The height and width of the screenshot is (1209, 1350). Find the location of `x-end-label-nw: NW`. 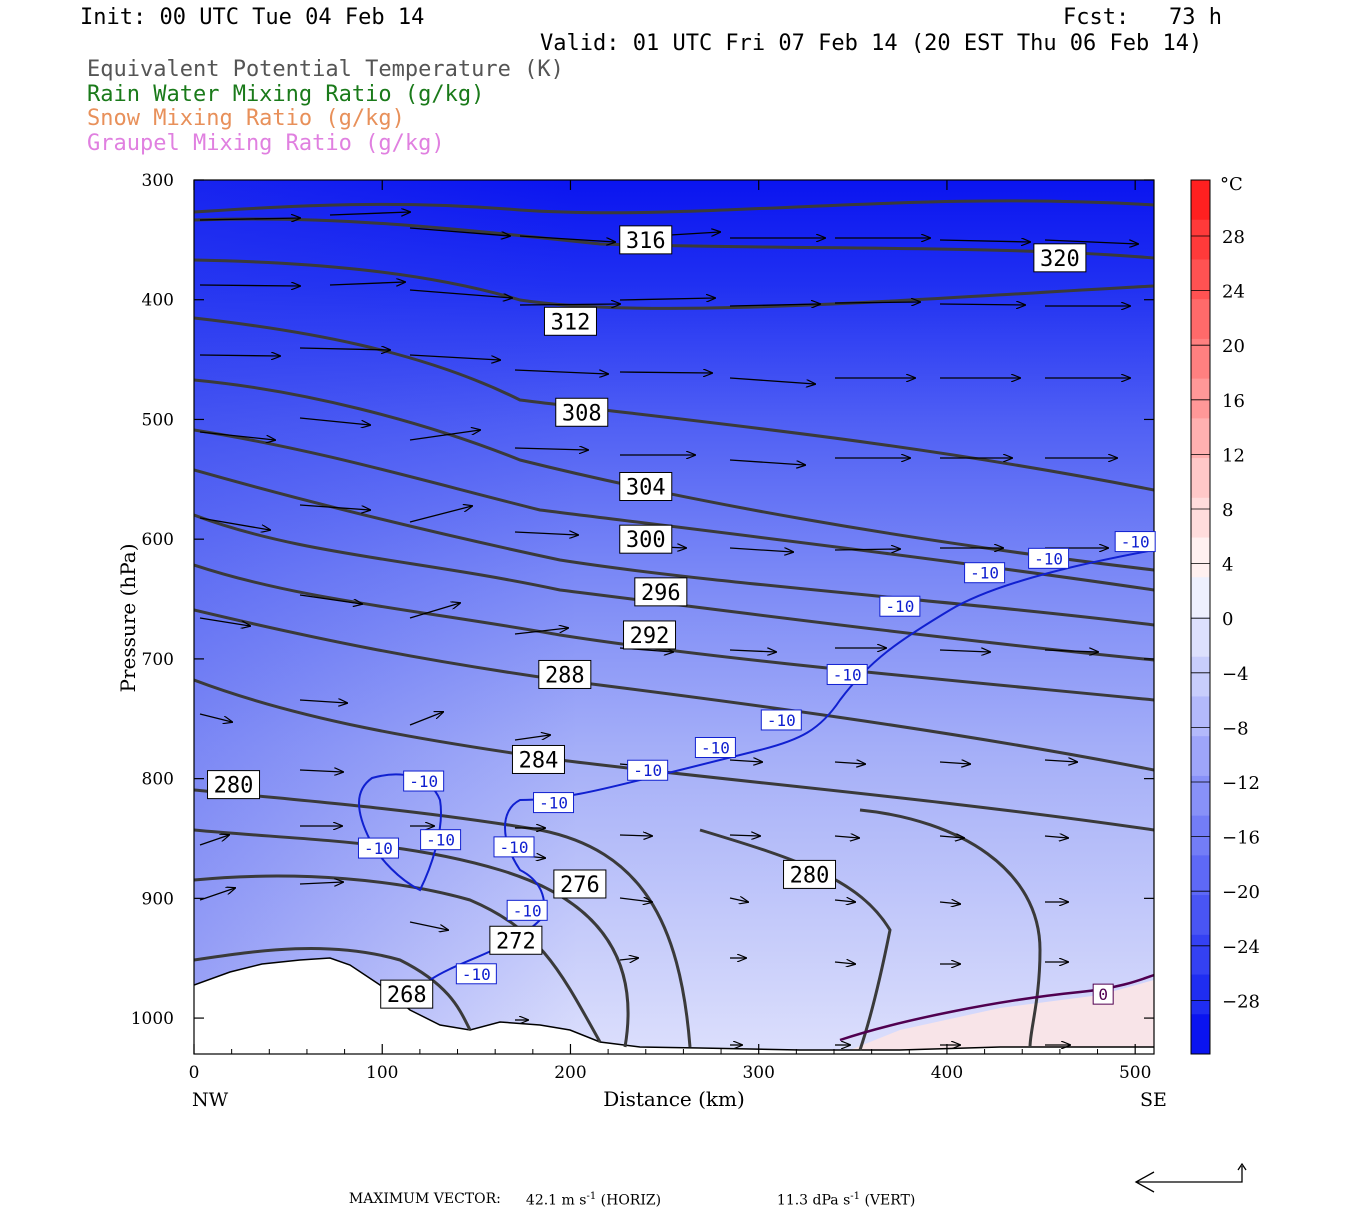

x-end-label-nw: NW is located at coordinates (210, 1100).